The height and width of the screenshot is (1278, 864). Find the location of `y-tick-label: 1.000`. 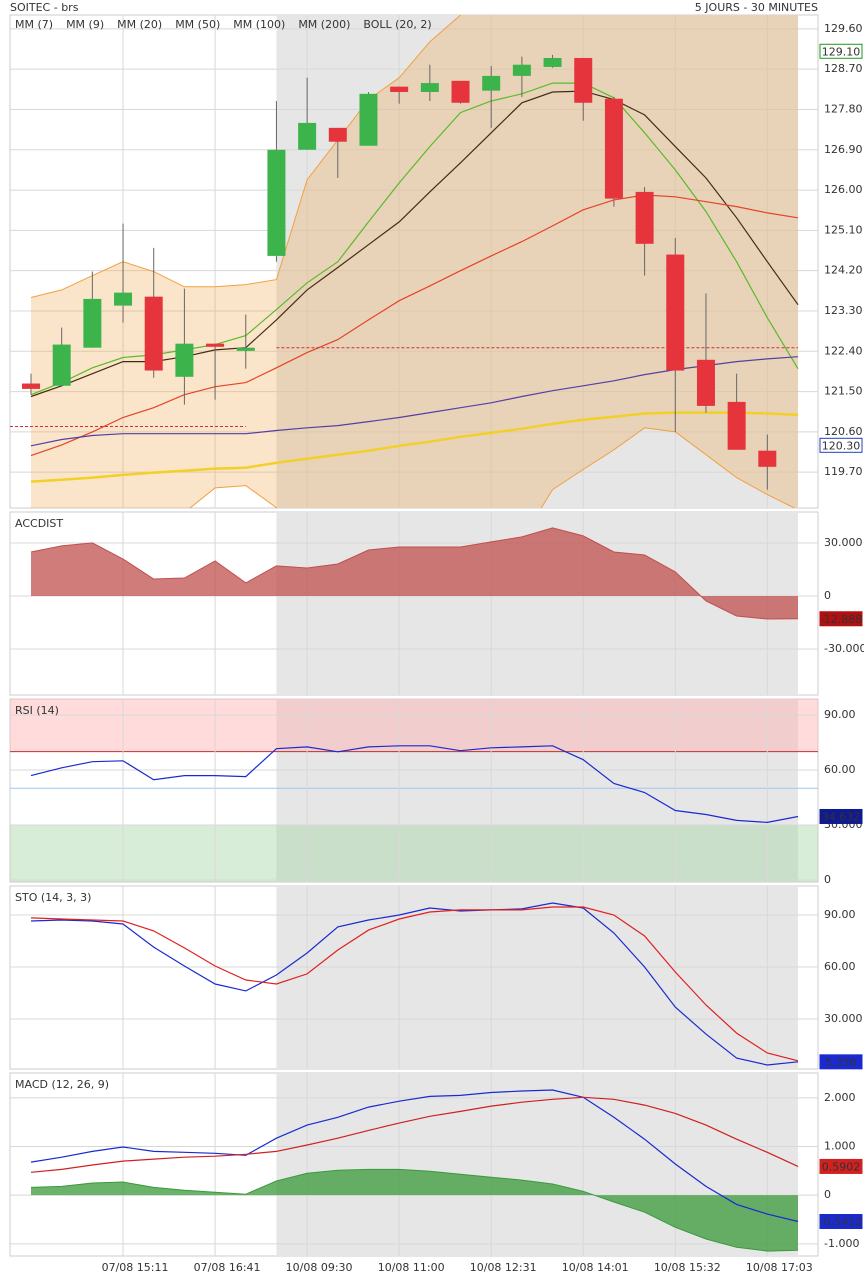

y-tick-label: 1.000 is located at coordinates (840, 1145).